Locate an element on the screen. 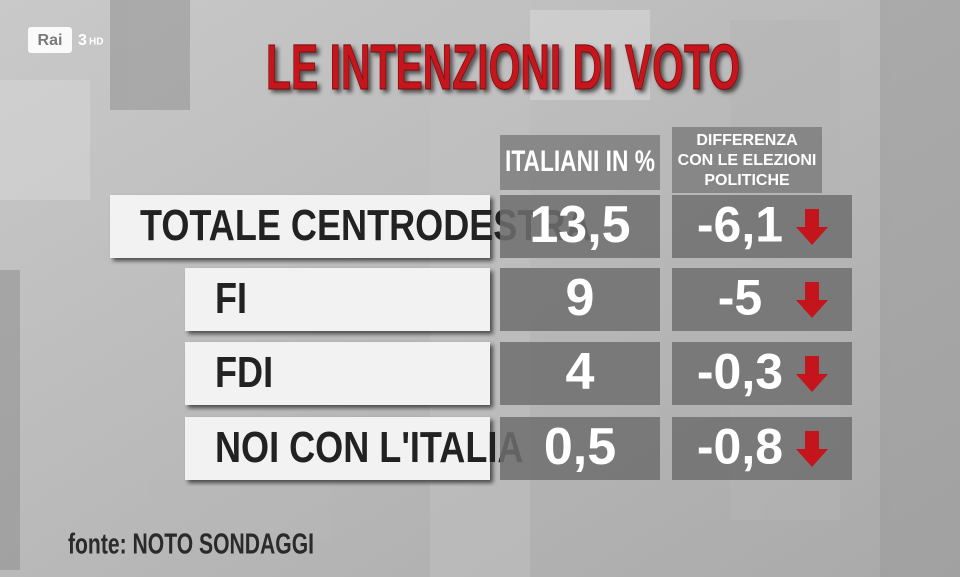  header-difference: CON LE ELEZIONI is located at coordinates (747, 160).